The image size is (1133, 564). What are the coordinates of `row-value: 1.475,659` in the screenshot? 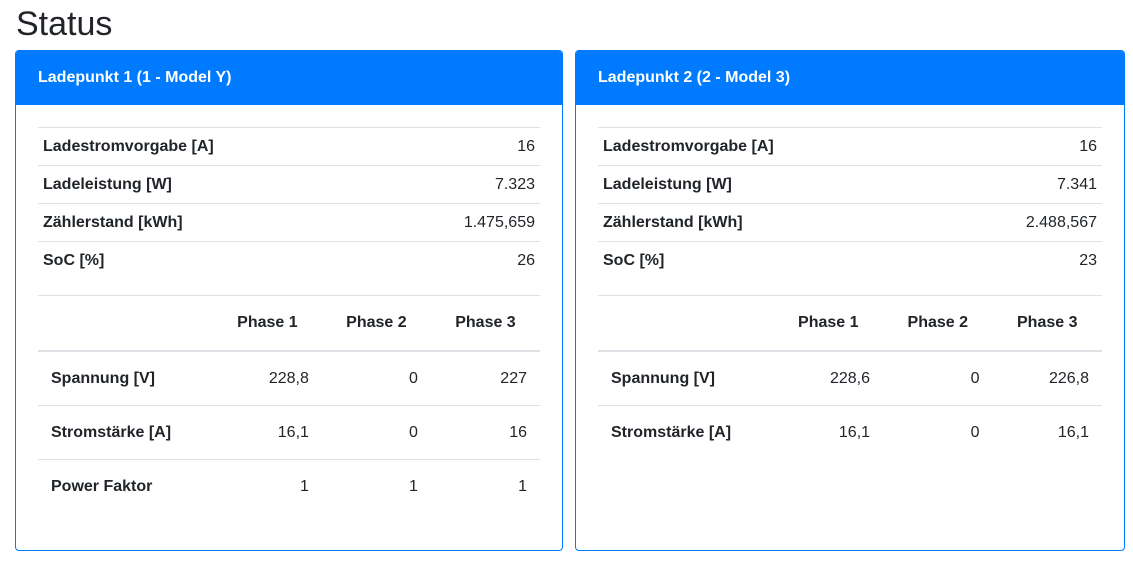 It's located at (462, 222).